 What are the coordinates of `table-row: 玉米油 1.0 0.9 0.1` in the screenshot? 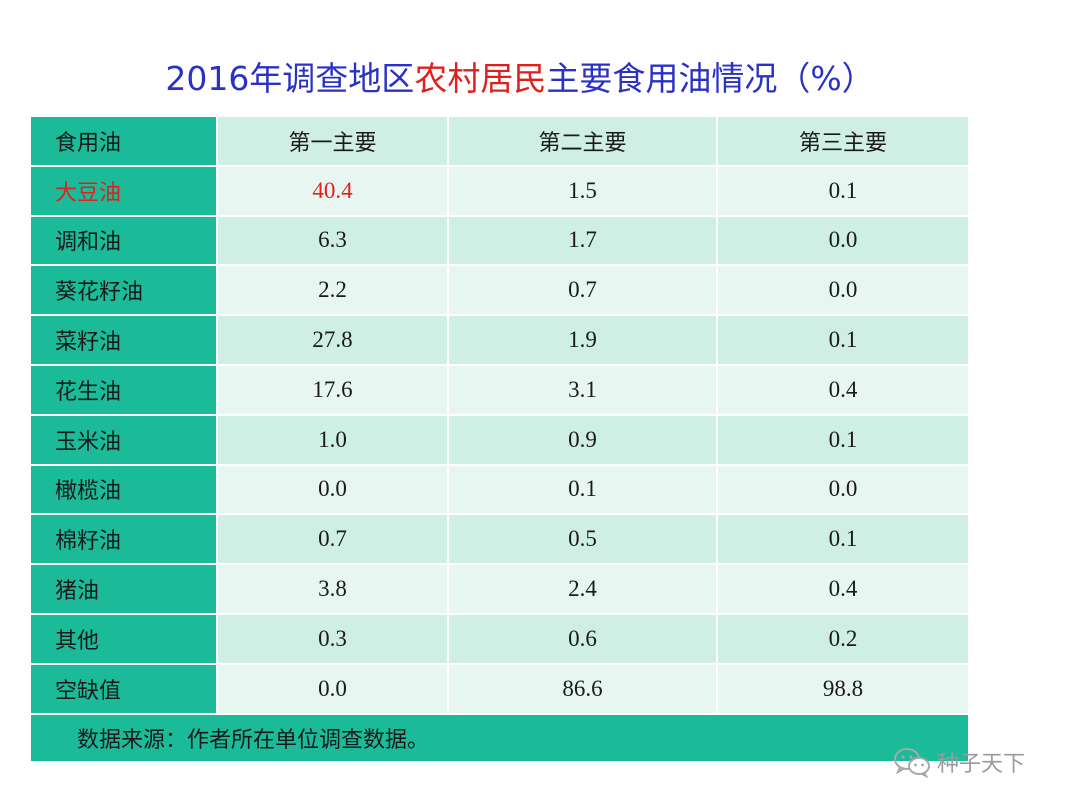 It's located at (499, 439).